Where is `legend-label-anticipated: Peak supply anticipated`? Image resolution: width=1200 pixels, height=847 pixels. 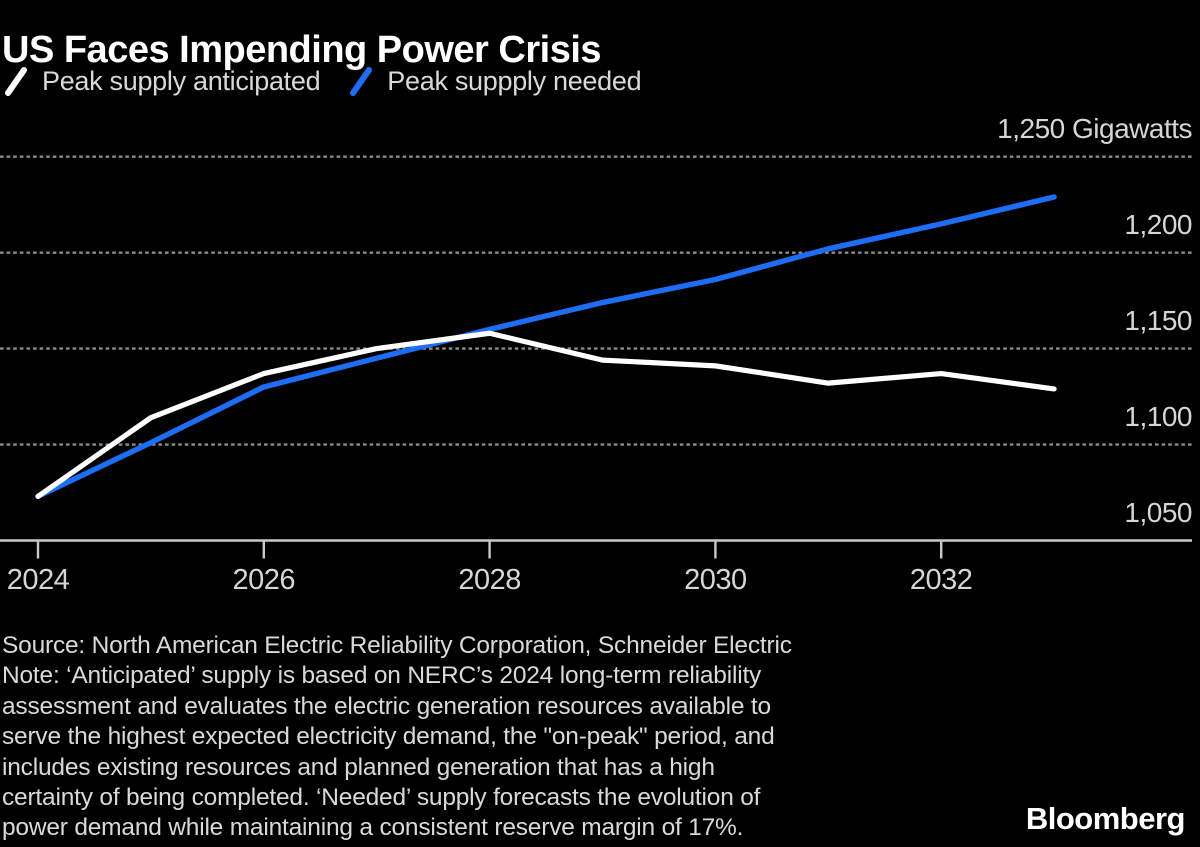
legend-label-anticipated: Peak supply anticipated is located at coordinates (181, 81).